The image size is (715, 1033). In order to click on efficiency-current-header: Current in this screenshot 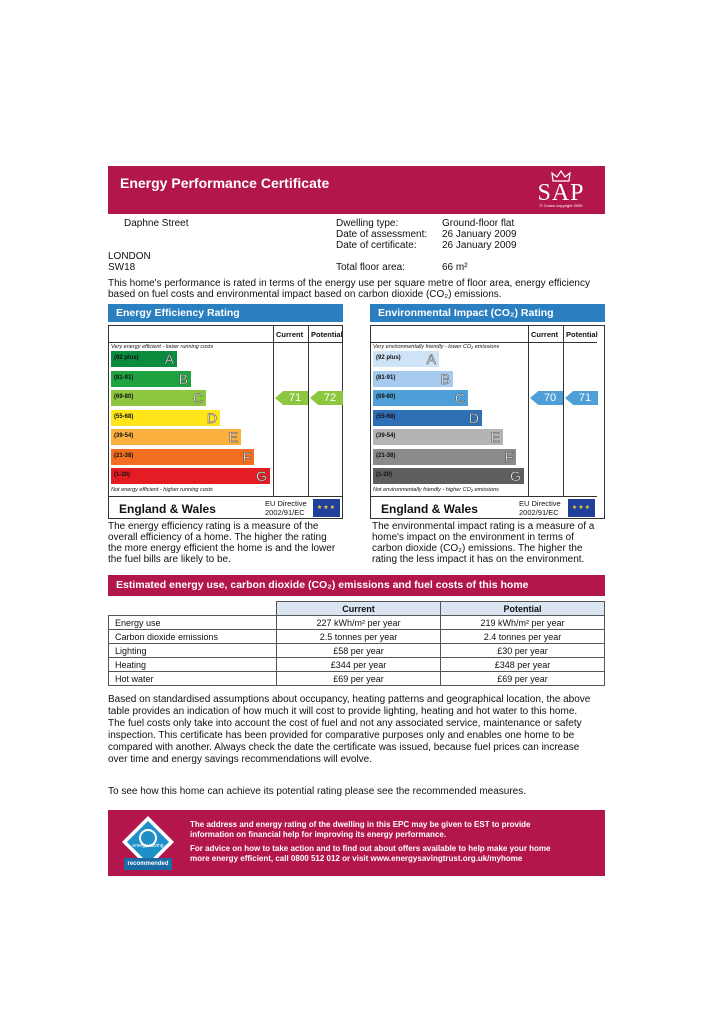, I will do `click(290, 334)`.